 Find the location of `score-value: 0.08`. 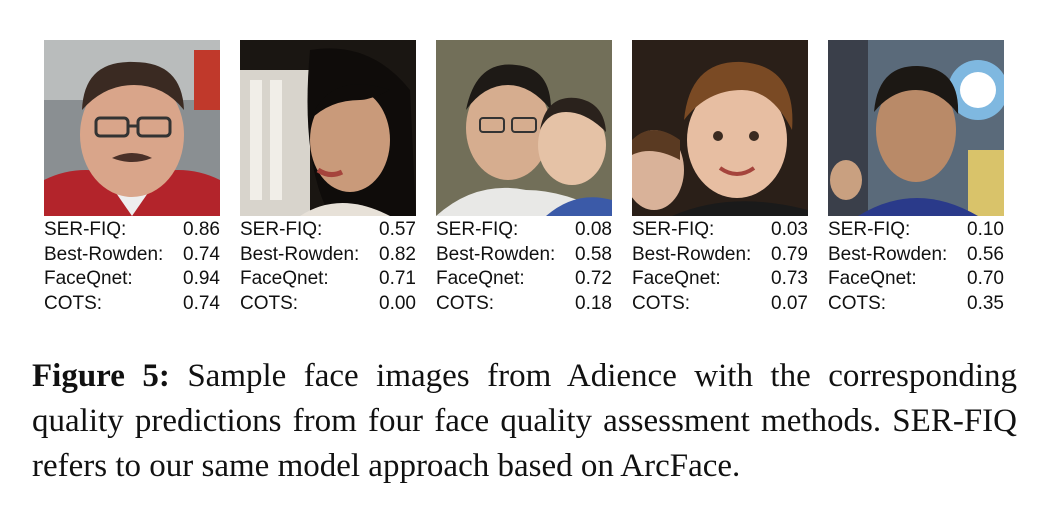

score-value: 0.08 is located at coordinates (593, 229).